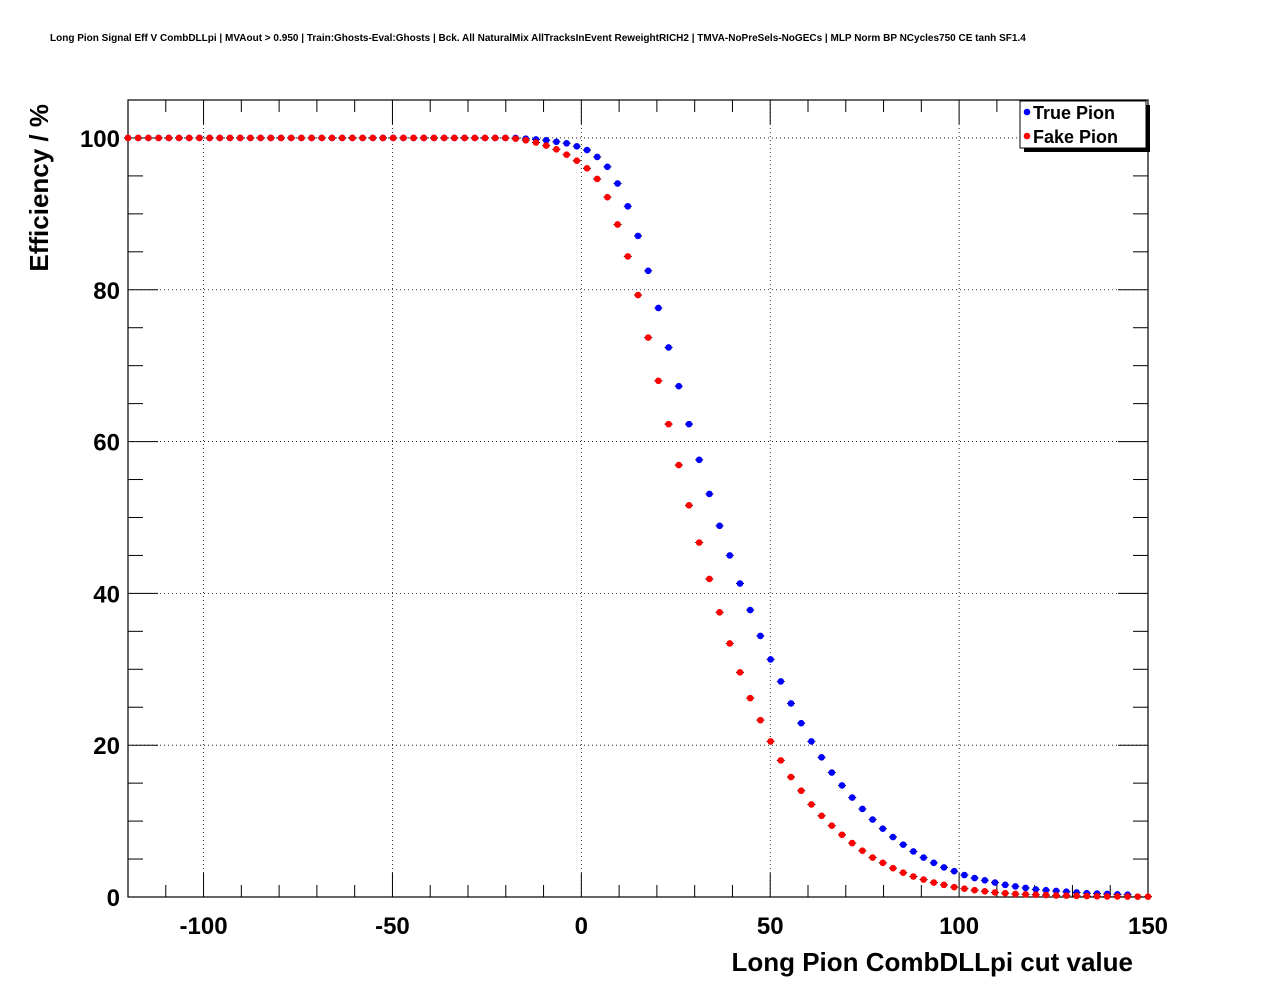  What do you see at coordinates (770, 926) in the screenshot?
I see `x-tick-label: 50` at bounding box center [770, 926].